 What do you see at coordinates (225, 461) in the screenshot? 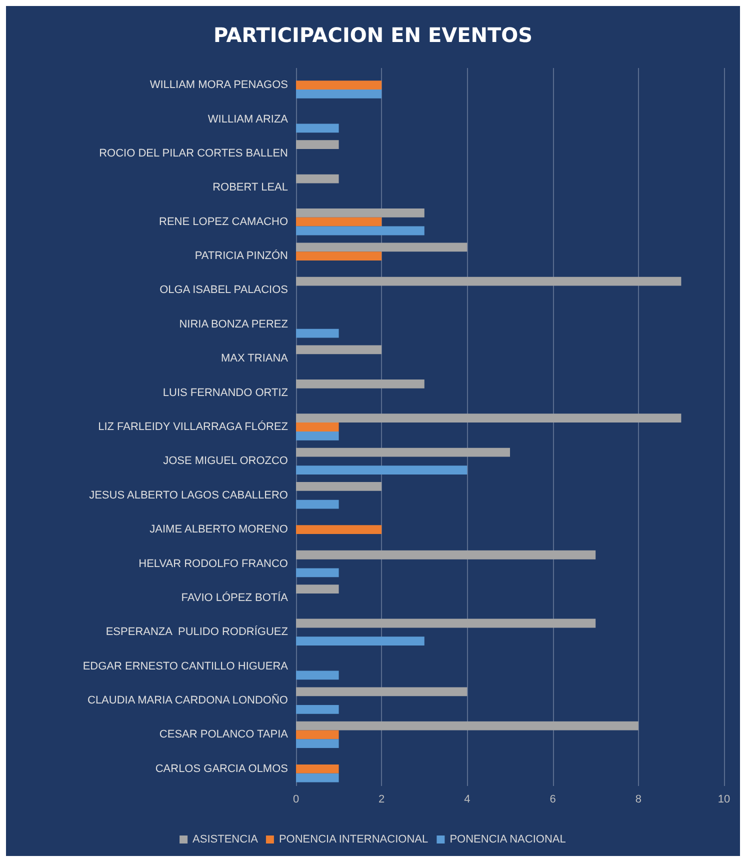
I see `y-tick-label: JOSE MIGUEL OROZCO` at bounding box center [225, 461].